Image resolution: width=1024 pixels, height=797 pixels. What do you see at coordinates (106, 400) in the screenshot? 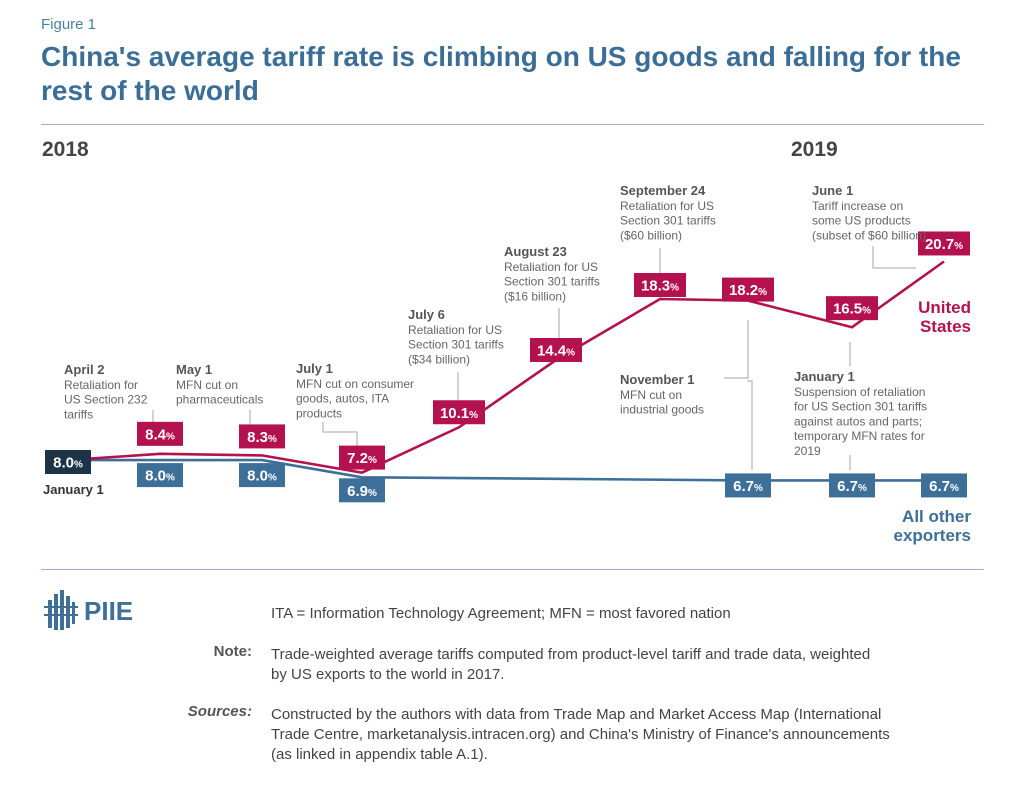
I see `annotation-text-line: US Section 232` at bounding box center [106, 400].